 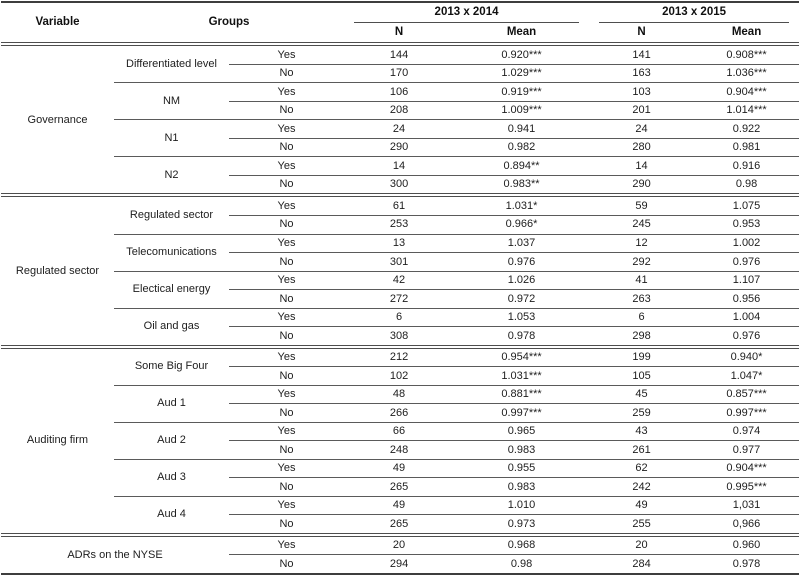 I want to click on n-cell-period2: 284, so click(x=641, y=563).